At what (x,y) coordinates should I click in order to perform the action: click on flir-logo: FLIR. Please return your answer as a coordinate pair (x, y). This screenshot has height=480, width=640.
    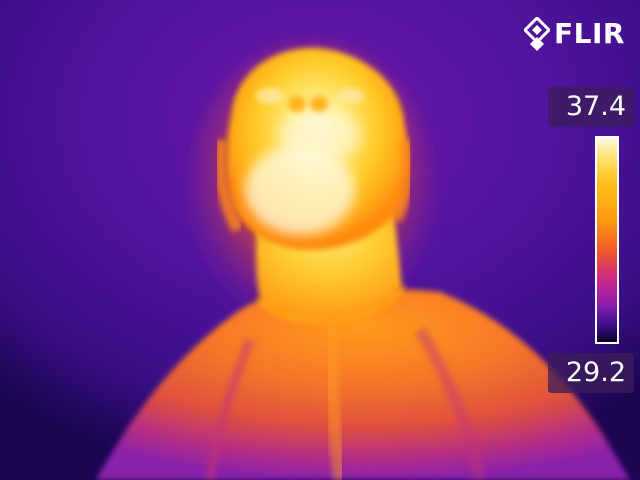
    Looking at the image, I should click on (574, 34).